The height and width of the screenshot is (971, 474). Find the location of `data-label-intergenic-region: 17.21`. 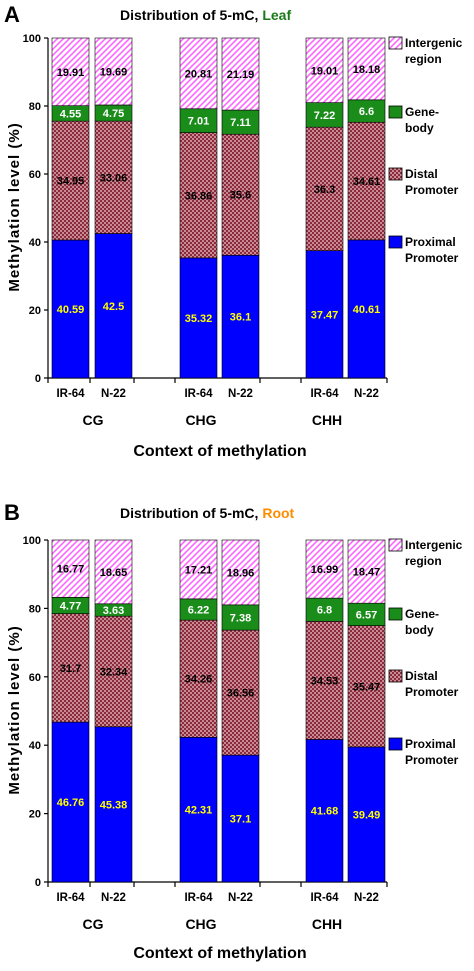

data-label-intergenic-region: 17.21 is located at coordinates (199, 570).